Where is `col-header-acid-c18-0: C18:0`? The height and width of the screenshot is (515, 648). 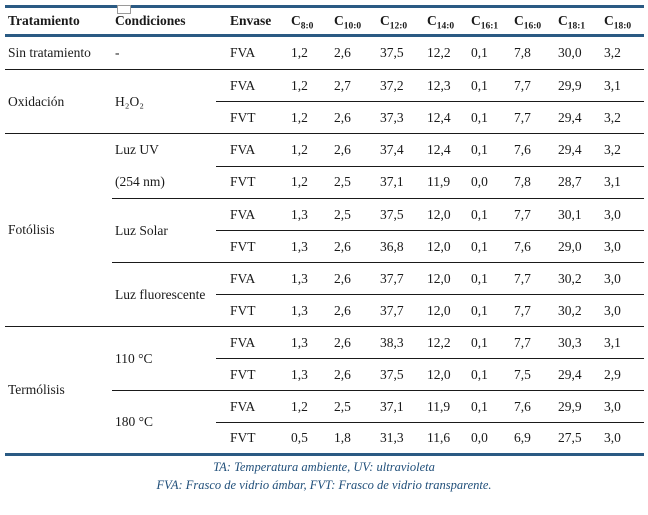
col-header-acid-c18-0: C18:0 is located at coordinates (621, 21).